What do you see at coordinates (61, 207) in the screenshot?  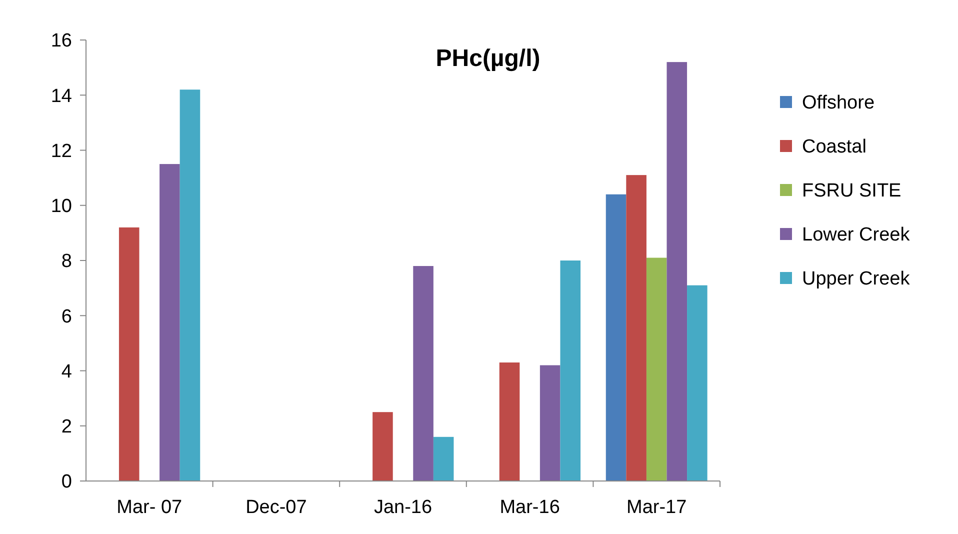 I see `y-tick-label: 10` at bounding box center [61, 207].